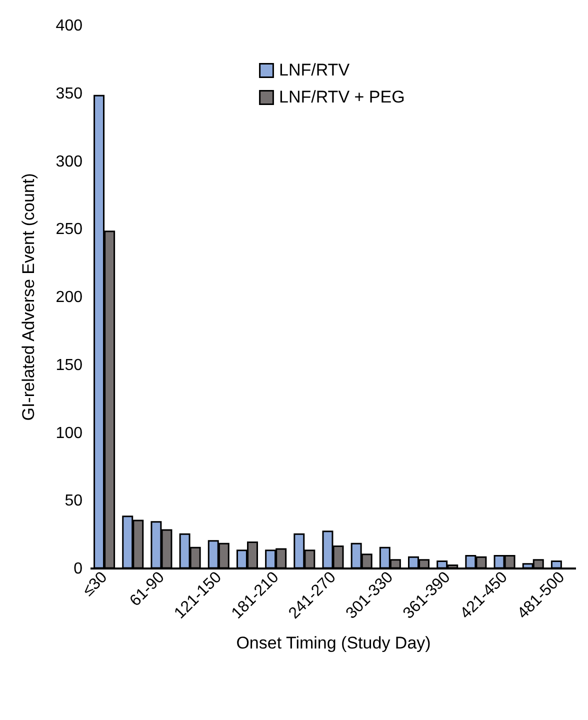 This screenshot has width=588, height=720. What do you see at coordinates (333, 643) in the screenshot?
I see `x-axis-title: Onset Timing (Study Day)` at bounding box center [333, 643].